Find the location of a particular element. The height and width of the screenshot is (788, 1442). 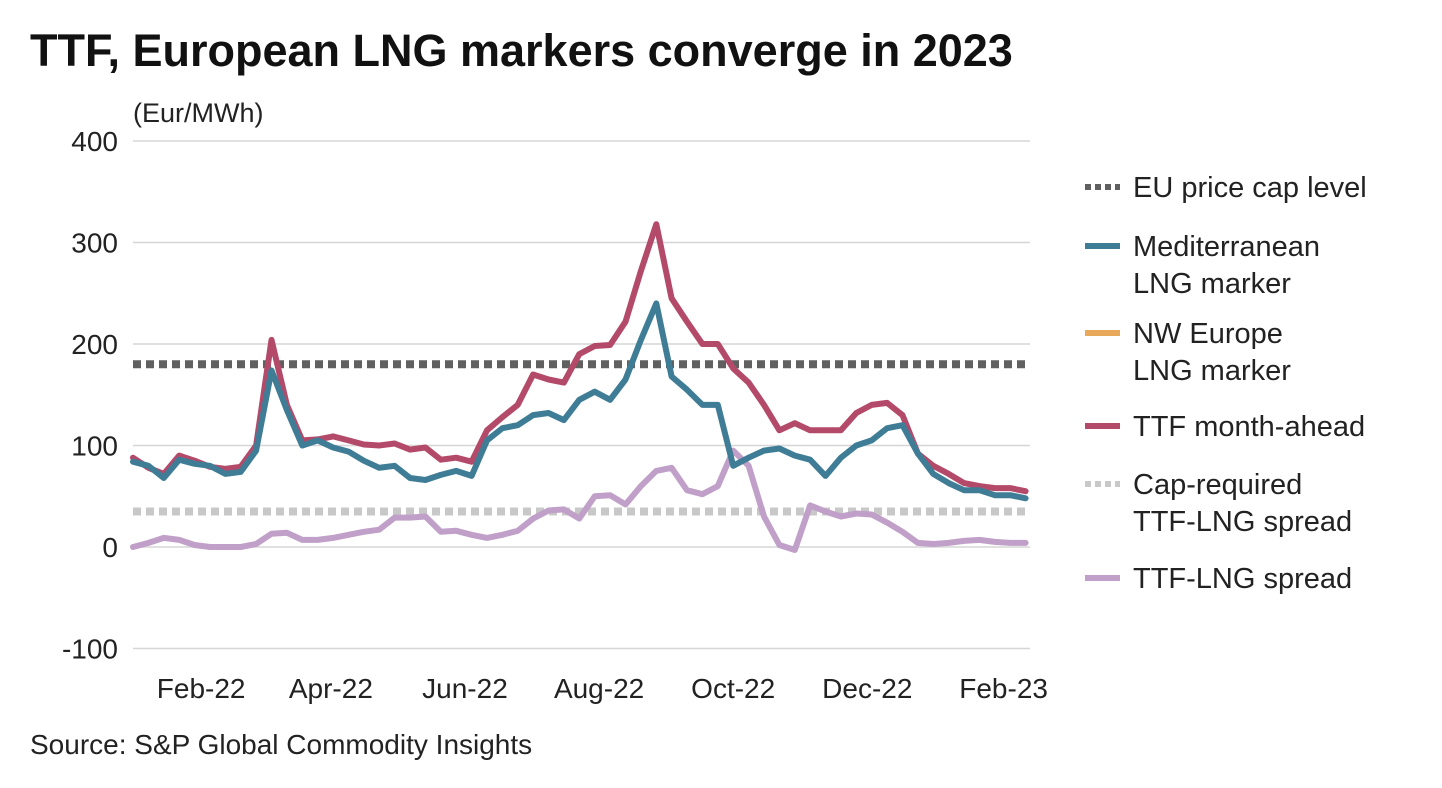

legend-item: Mediterranean LNG marker is located at coordinates (1202, 265).